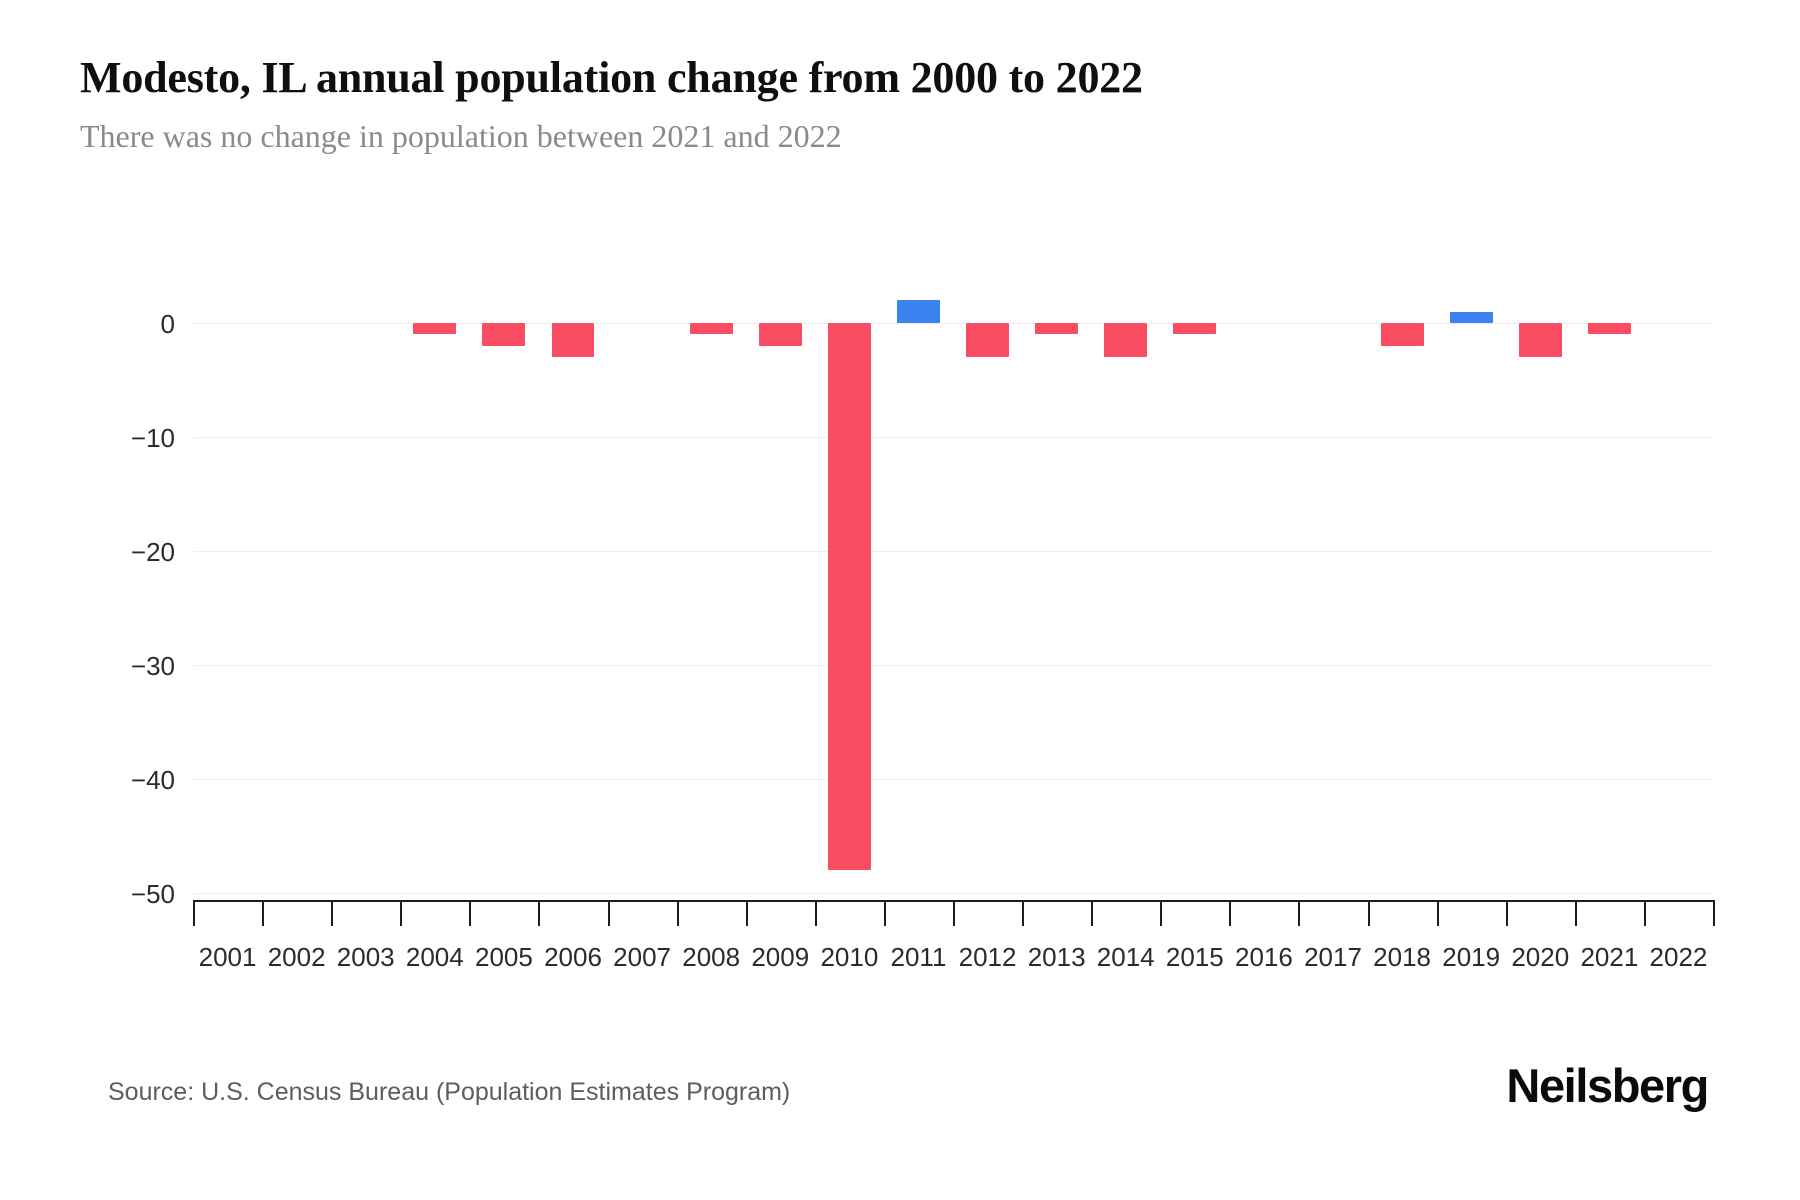  What do you see at coordinates (435, 329) in the screenshot?
I see `bar-2004` at bounding box center [435, 329].